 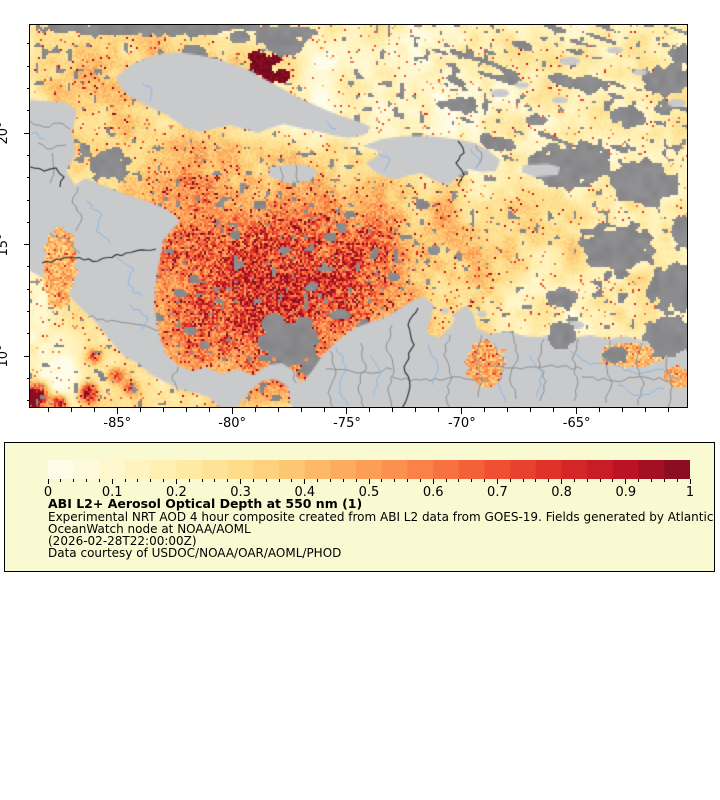 What do you see at coordinates (626, 492) in the screenshot?
I see `colorbar-tick-label: 0.9` at bounding box center [626, 492].